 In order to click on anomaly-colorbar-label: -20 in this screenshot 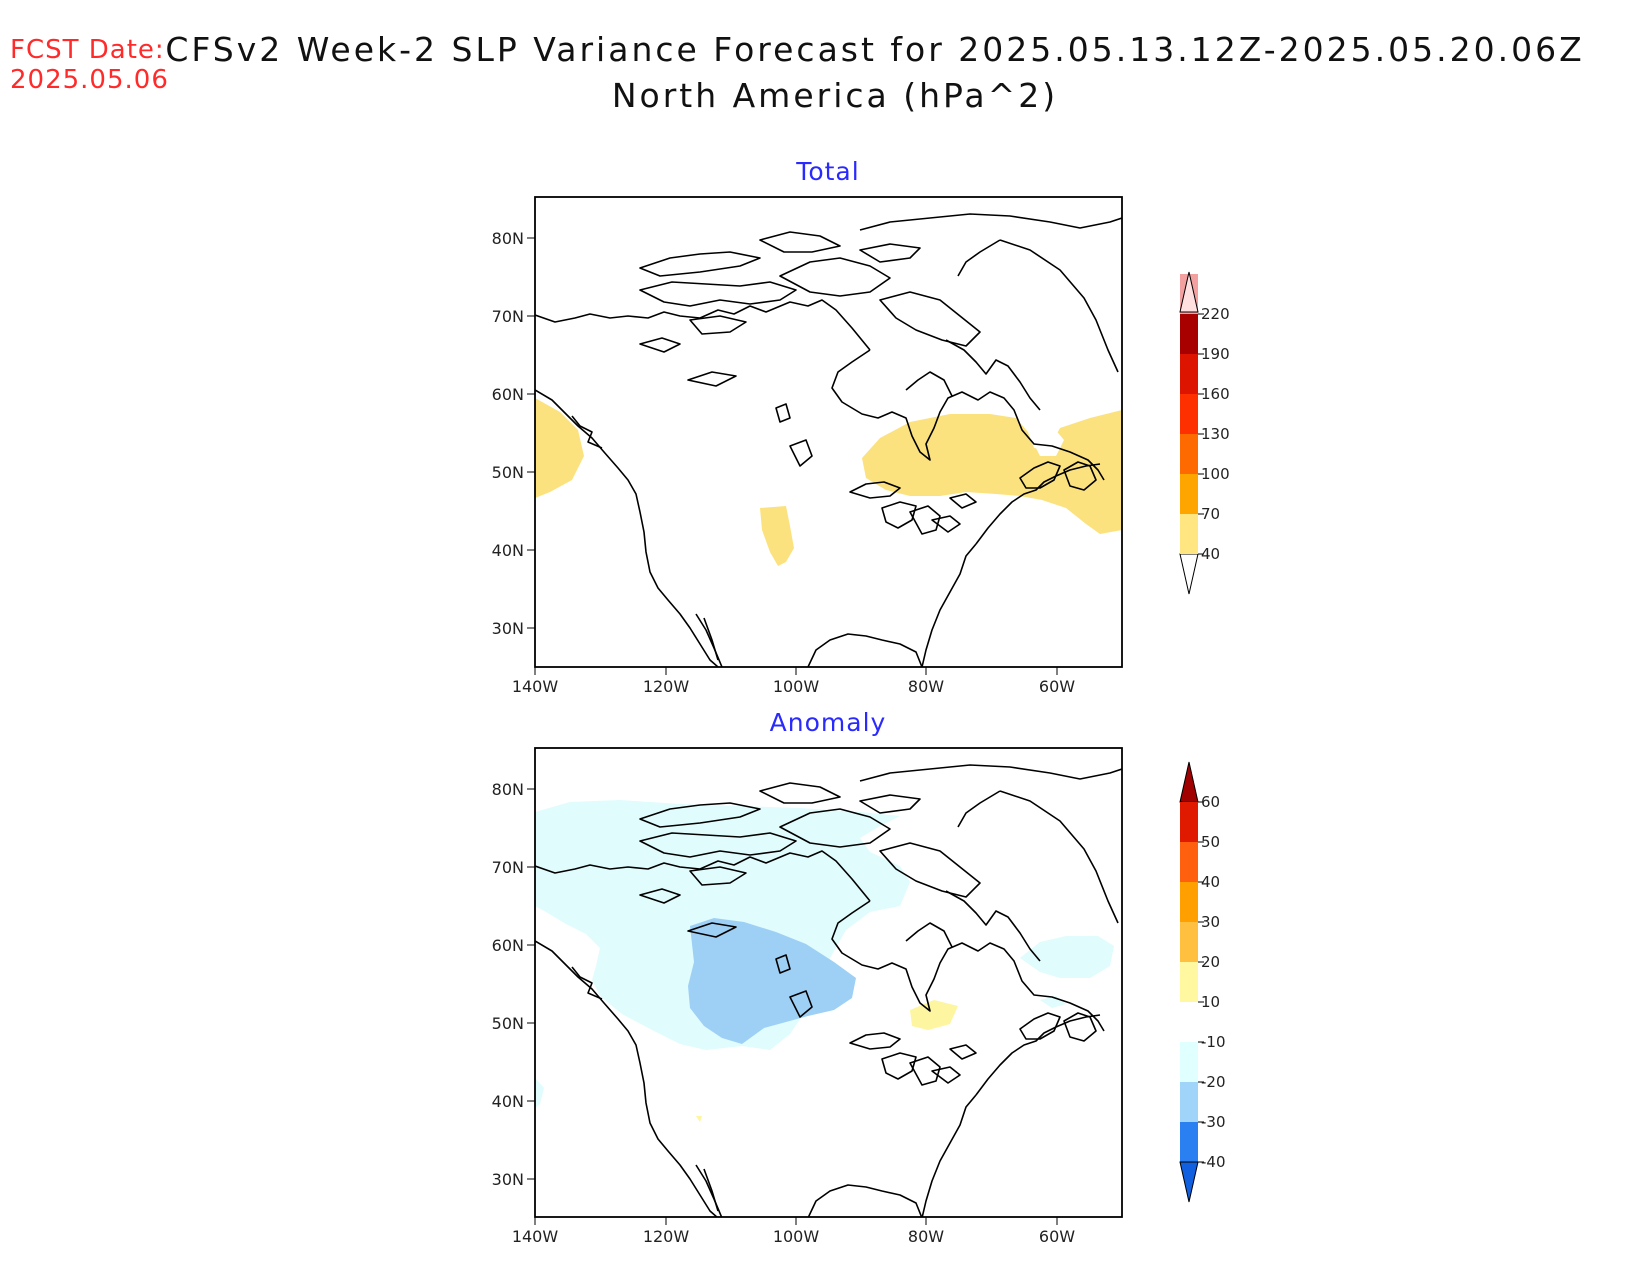, I will do `click(1213, 1082)`.